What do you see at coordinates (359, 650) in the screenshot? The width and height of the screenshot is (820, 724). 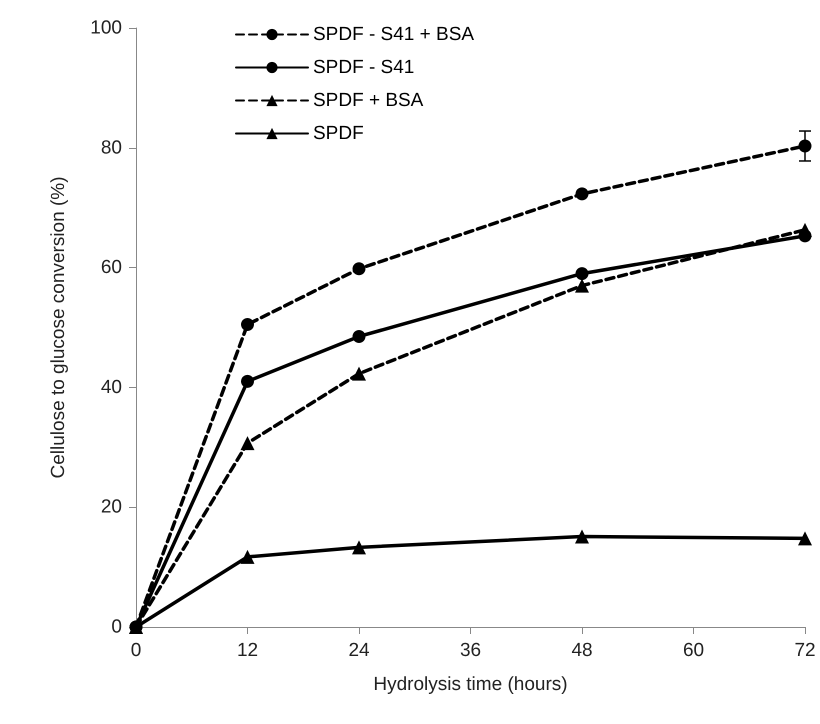 I see `x-tick-label: 24` at bounding box center [359, 650].